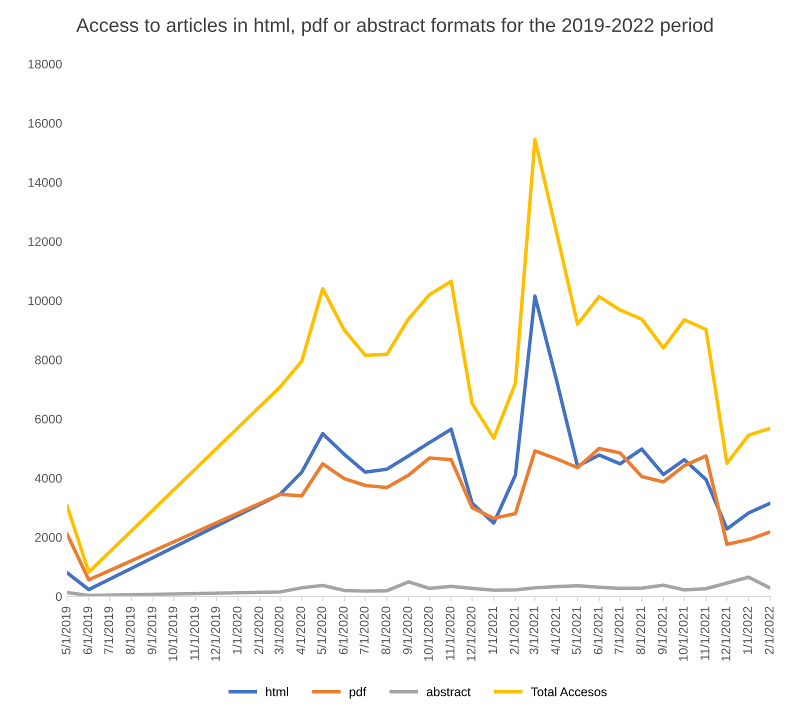 The image size is (790, 710). Describe the element at coordinates (576, 630) in the screenshot. I see `x-tick-label: 5/1/2021` at that location.